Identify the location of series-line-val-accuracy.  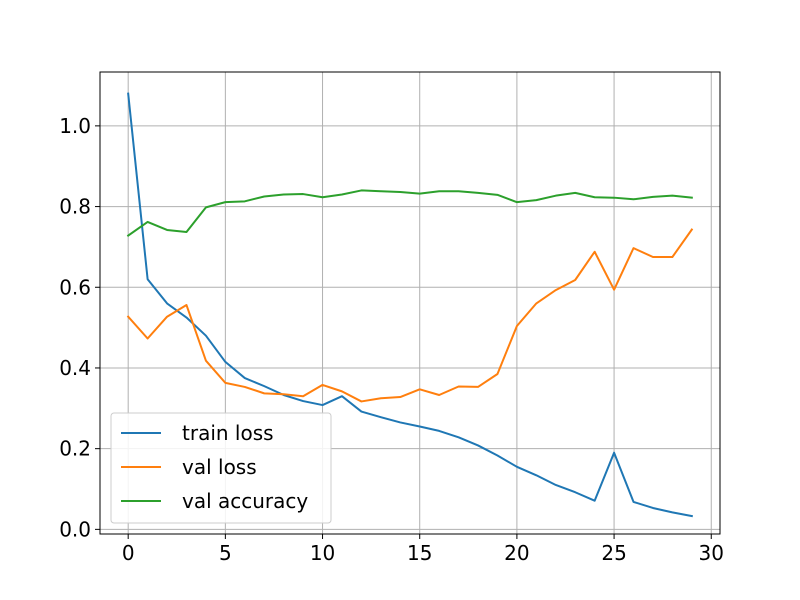
(409, 213).